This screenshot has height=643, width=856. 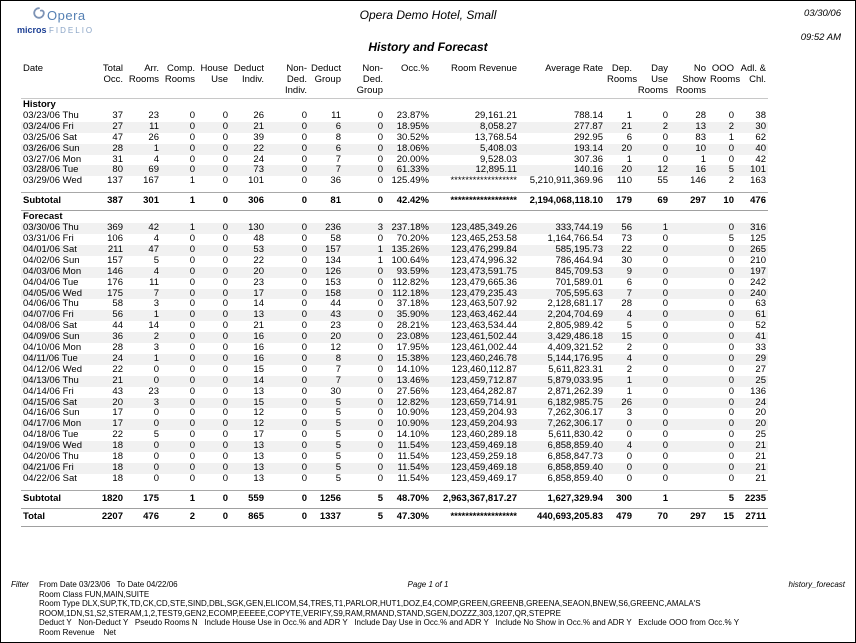 What do you see at coordinates (117, 137) in the screenshot?
I see `value-cell: 47` at bounding box center [117, 137].